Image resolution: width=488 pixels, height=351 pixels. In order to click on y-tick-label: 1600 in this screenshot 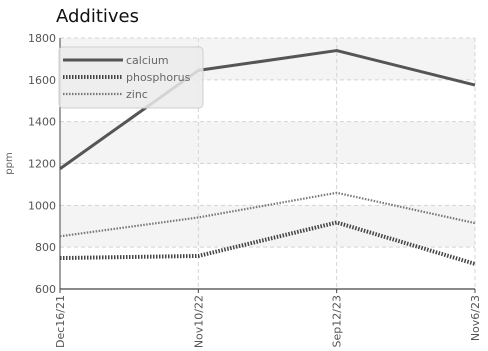, I will do `click(42, 80)`.